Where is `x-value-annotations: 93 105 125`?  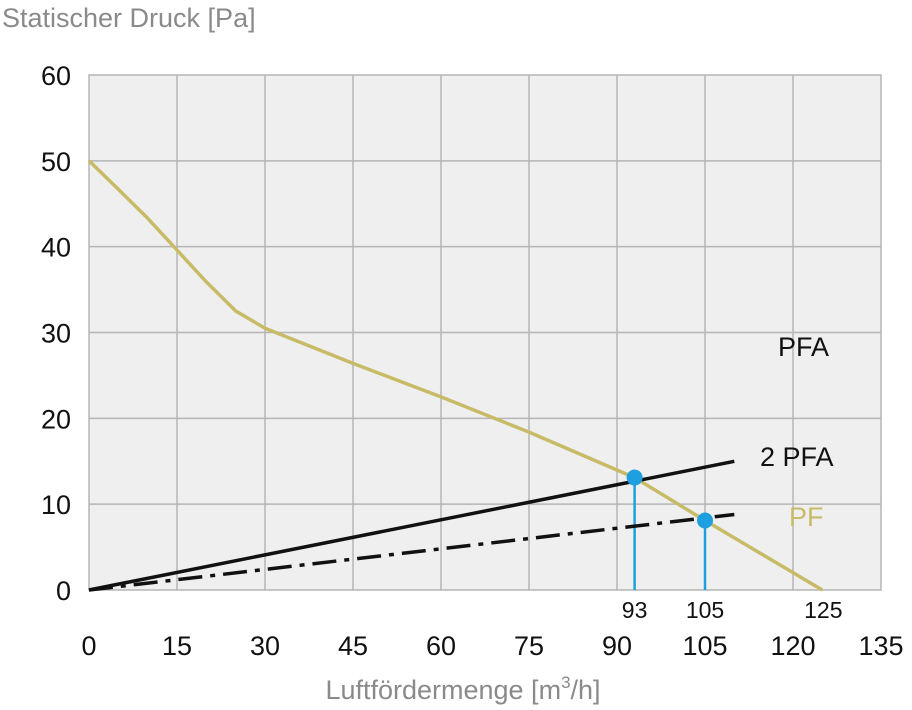
x-value-annotations: 93 105 125 is located at coordinates (732, 610).